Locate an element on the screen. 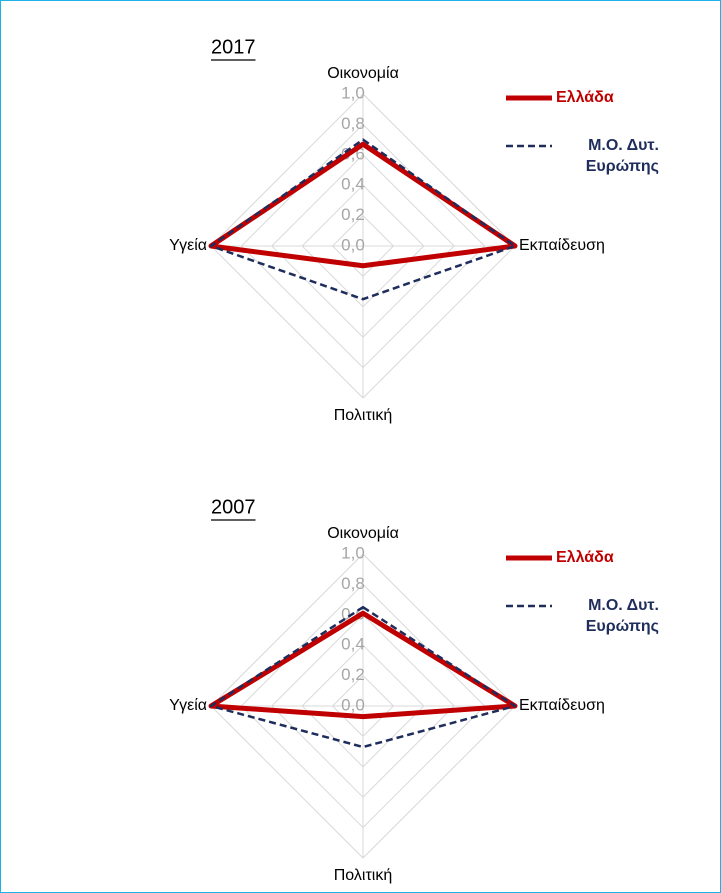 The height and width of the screenshot is (893, 721). chart-title: 2017 is located at coordinates (233, 47).